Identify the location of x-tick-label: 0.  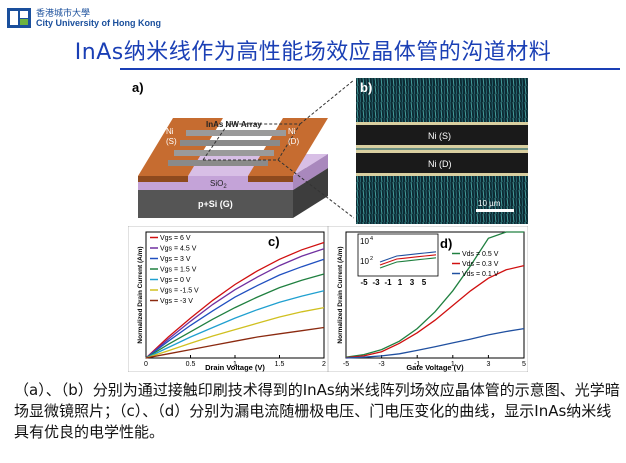
(146, 364).